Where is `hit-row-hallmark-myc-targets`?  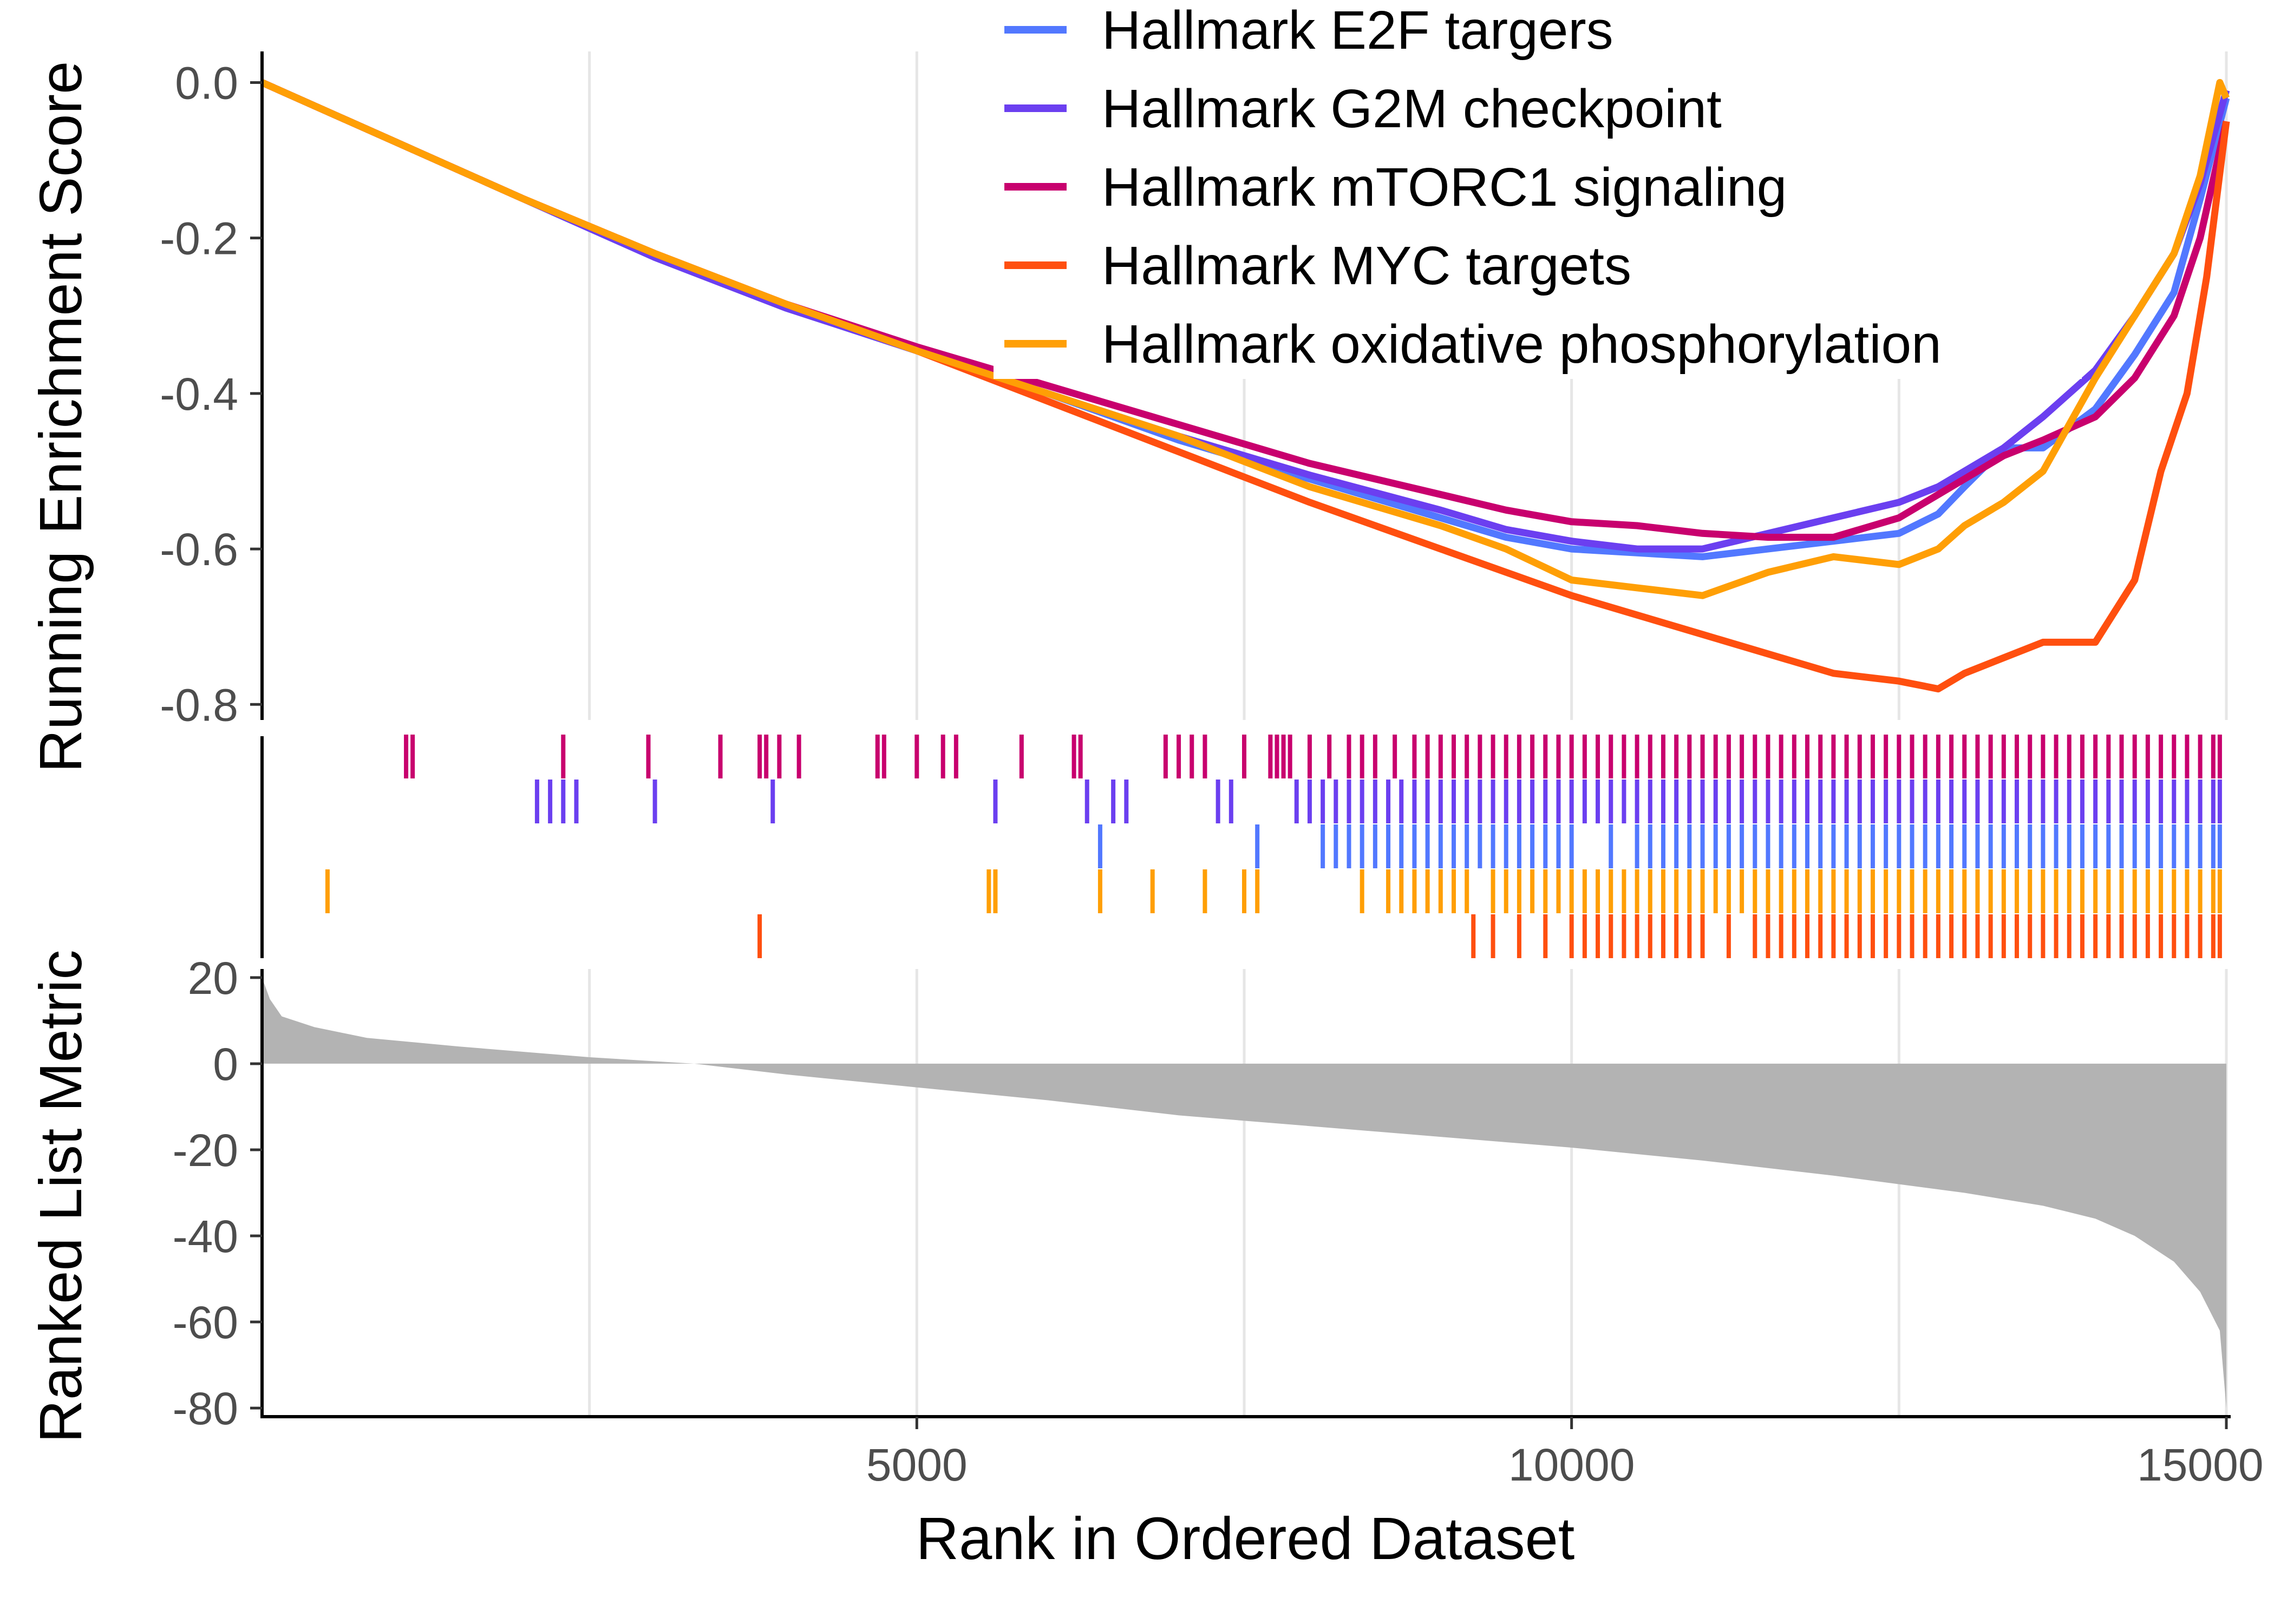
hit-row-hallmark-myc-targets is located at coordinates (1490, 936).